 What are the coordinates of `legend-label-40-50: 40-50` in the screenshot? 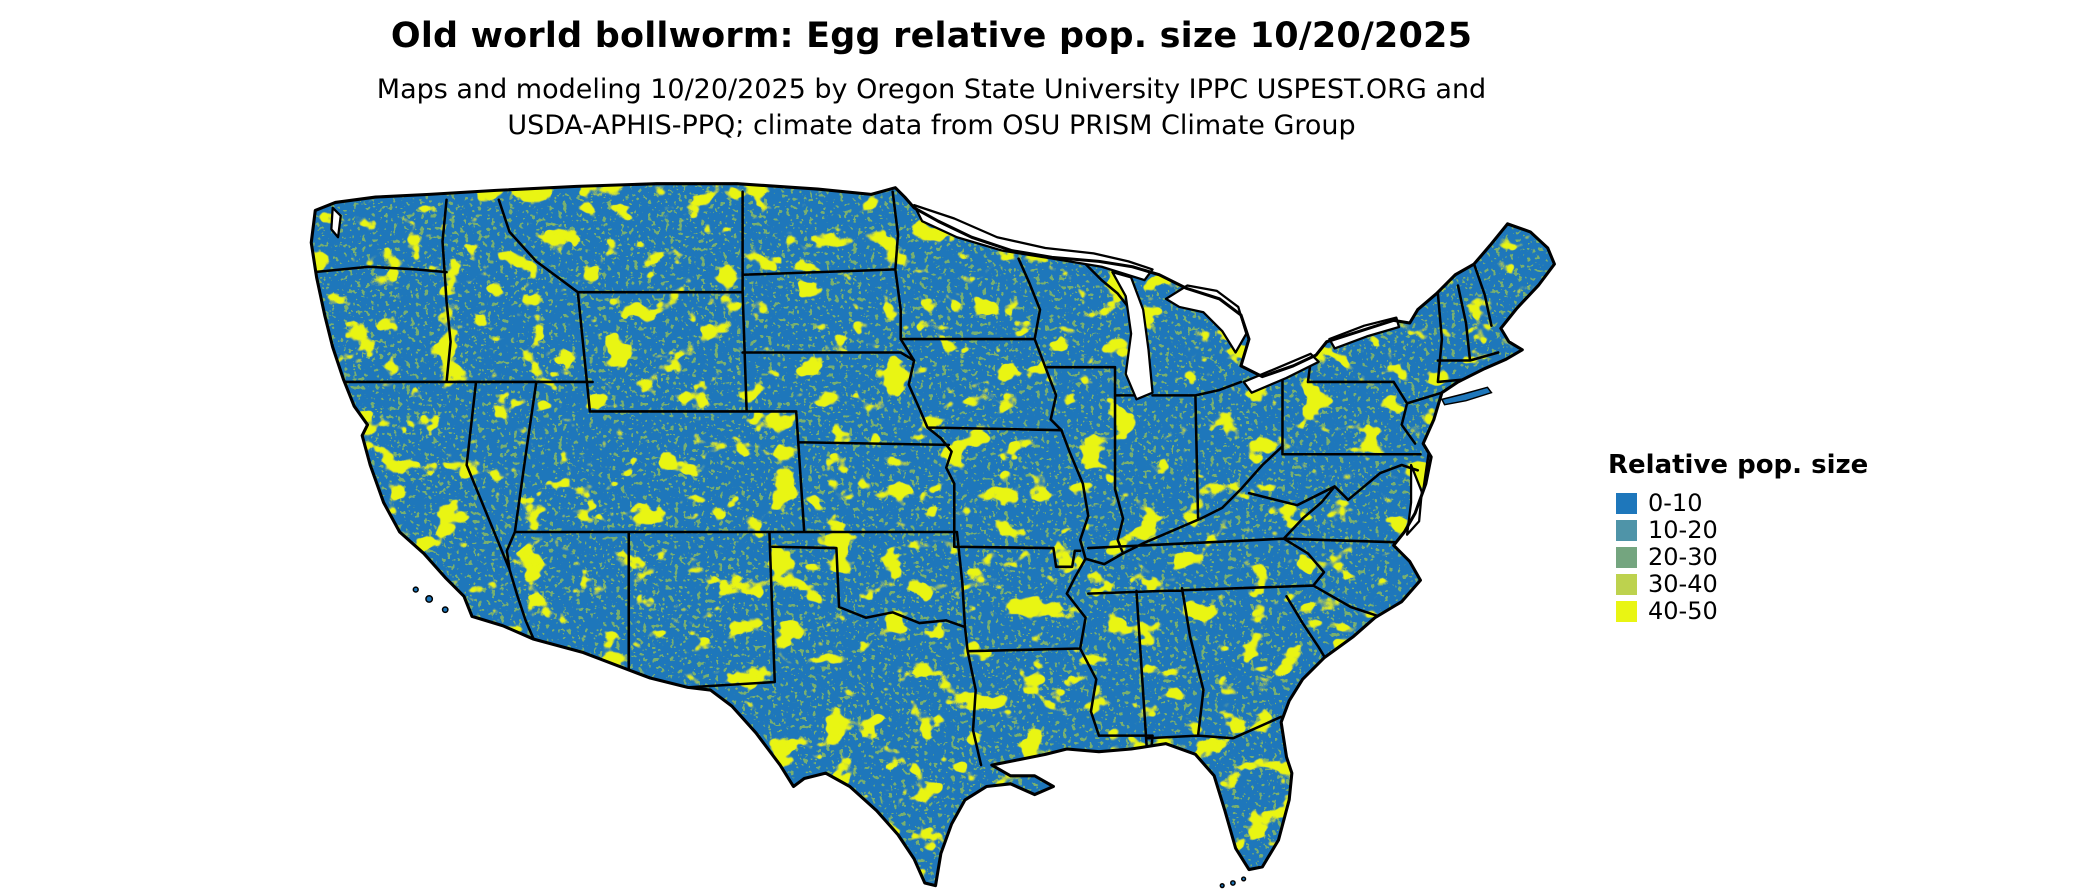 It's located at (1683, 611).